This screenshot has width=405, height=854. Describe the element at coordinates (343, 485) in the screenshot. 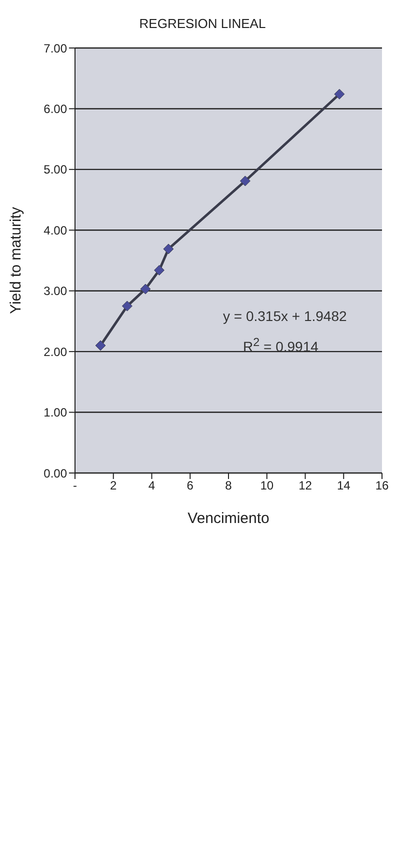

I see `x-tick-label: 14` at that location.